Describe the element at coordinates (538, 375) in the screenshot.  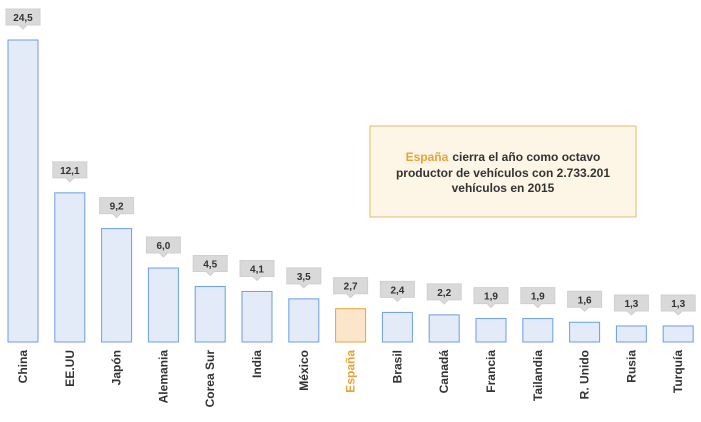
I see `x-tick-label: Tailandia` at that location.